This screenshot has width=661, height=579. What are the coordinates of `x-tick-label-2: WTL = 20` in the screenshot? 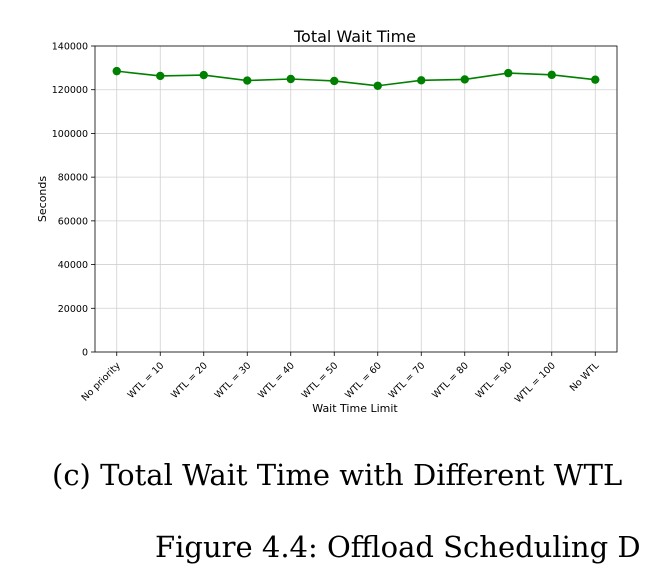 It's located at (189, 380).